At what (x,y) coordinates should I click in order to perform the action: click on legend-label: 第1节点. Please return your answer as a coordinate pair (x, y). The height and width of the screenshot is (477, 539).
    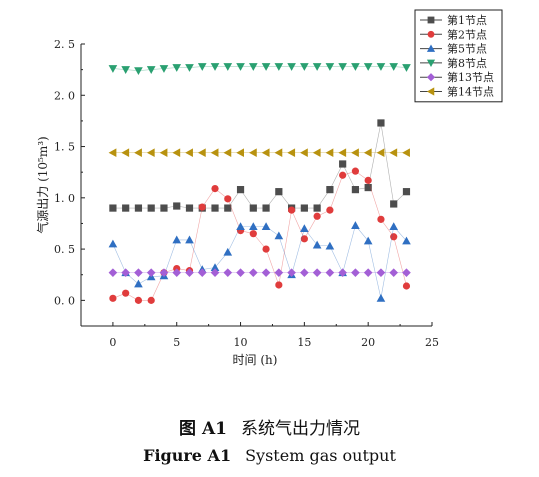
    Looking at the image, I should click on (467, 20).